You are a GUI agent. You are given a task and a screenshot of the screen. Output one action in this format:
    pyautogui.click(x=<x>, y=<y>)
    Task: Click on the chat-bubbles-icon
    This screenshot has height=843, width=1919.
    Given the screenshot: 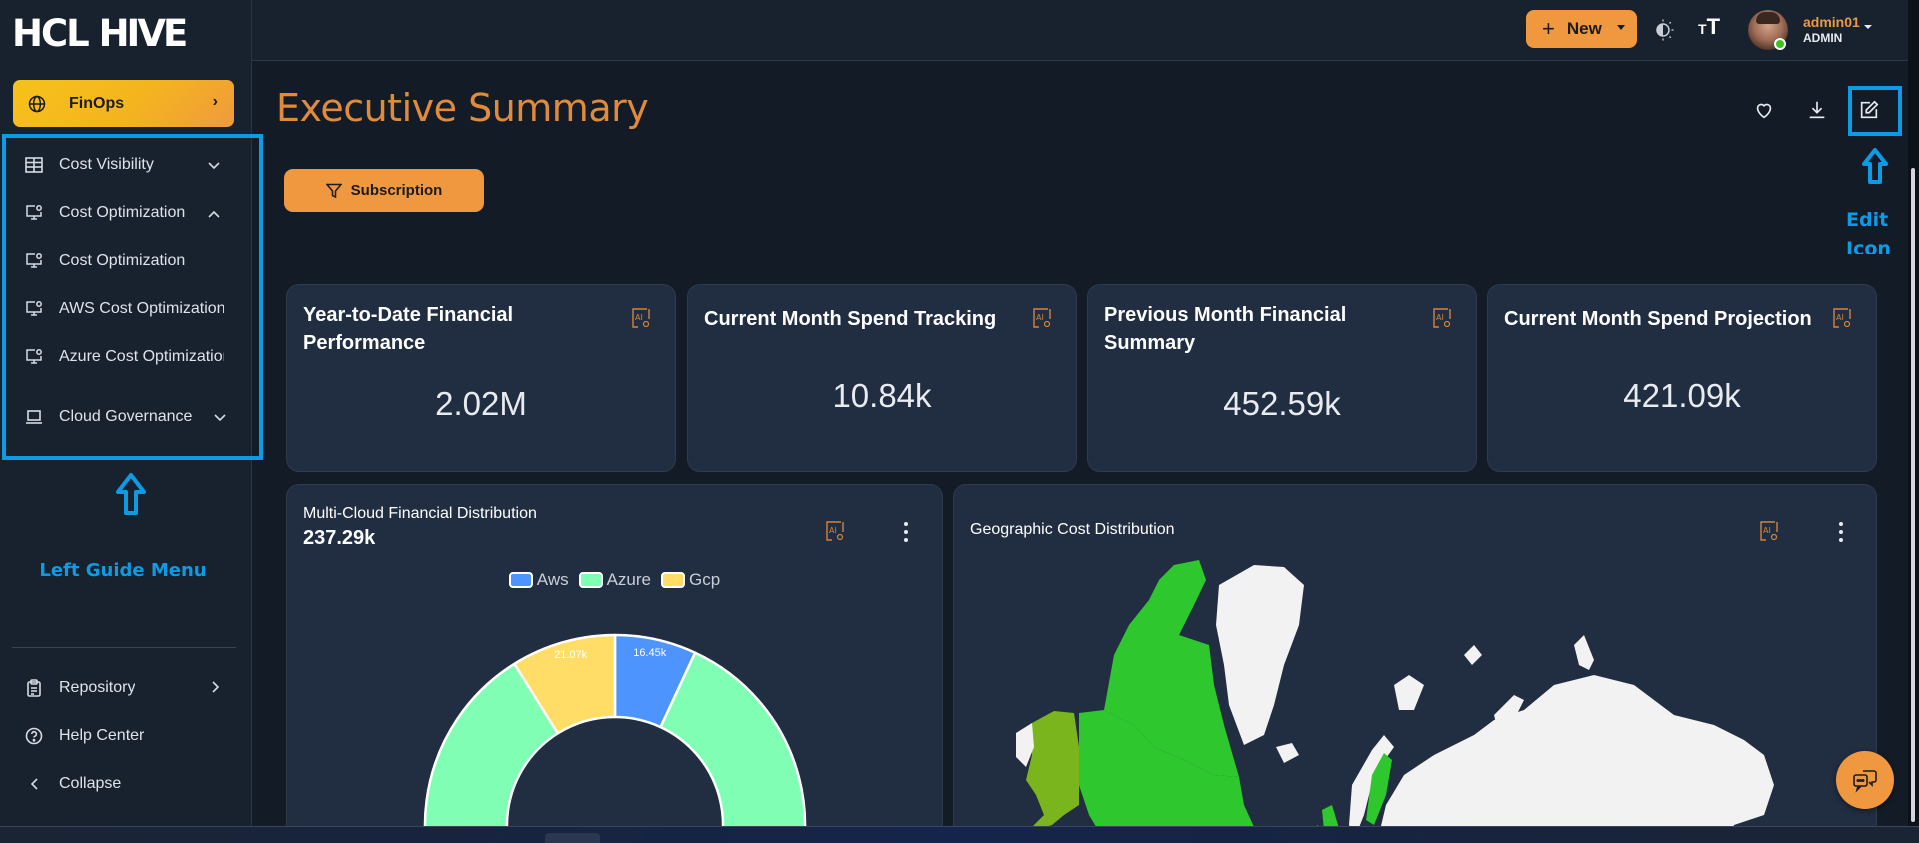 What is the action you would take?
    pyautogui.click(x=1865, y=781)
    